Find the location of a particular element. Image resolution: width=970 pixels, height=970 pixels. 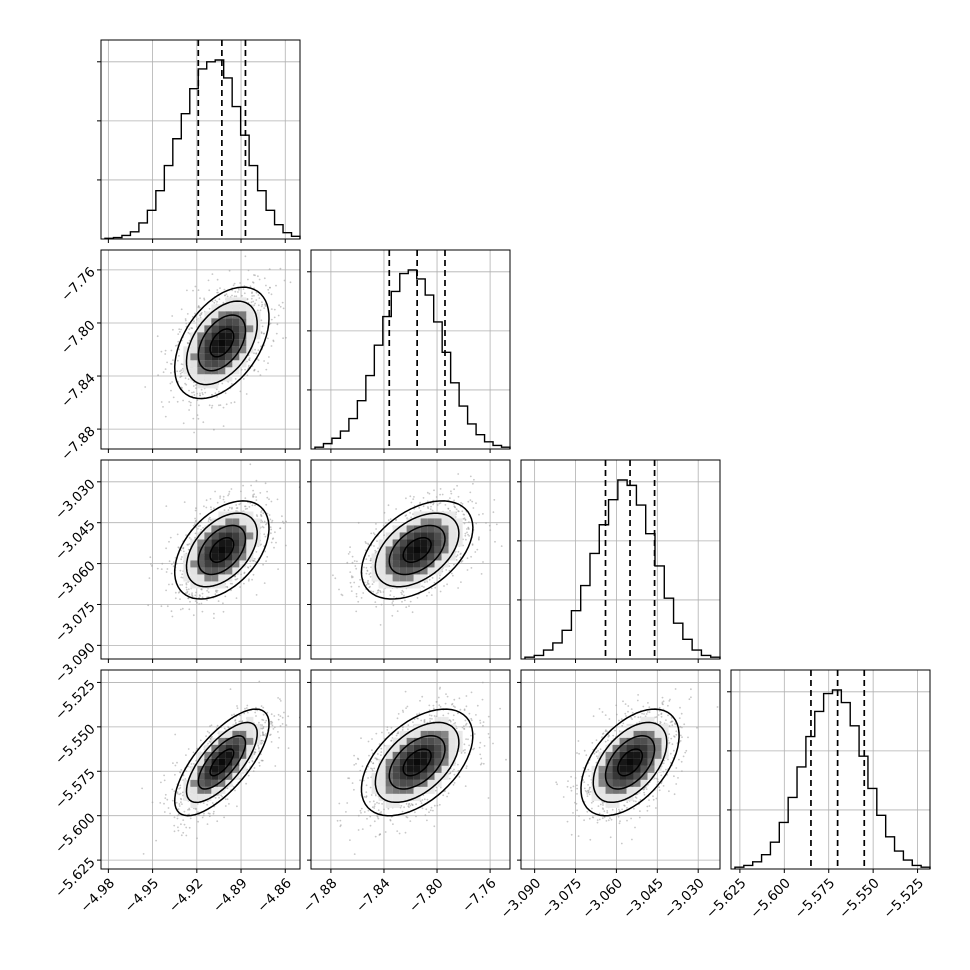

scatter-panel is located at coordinates (199, 561).